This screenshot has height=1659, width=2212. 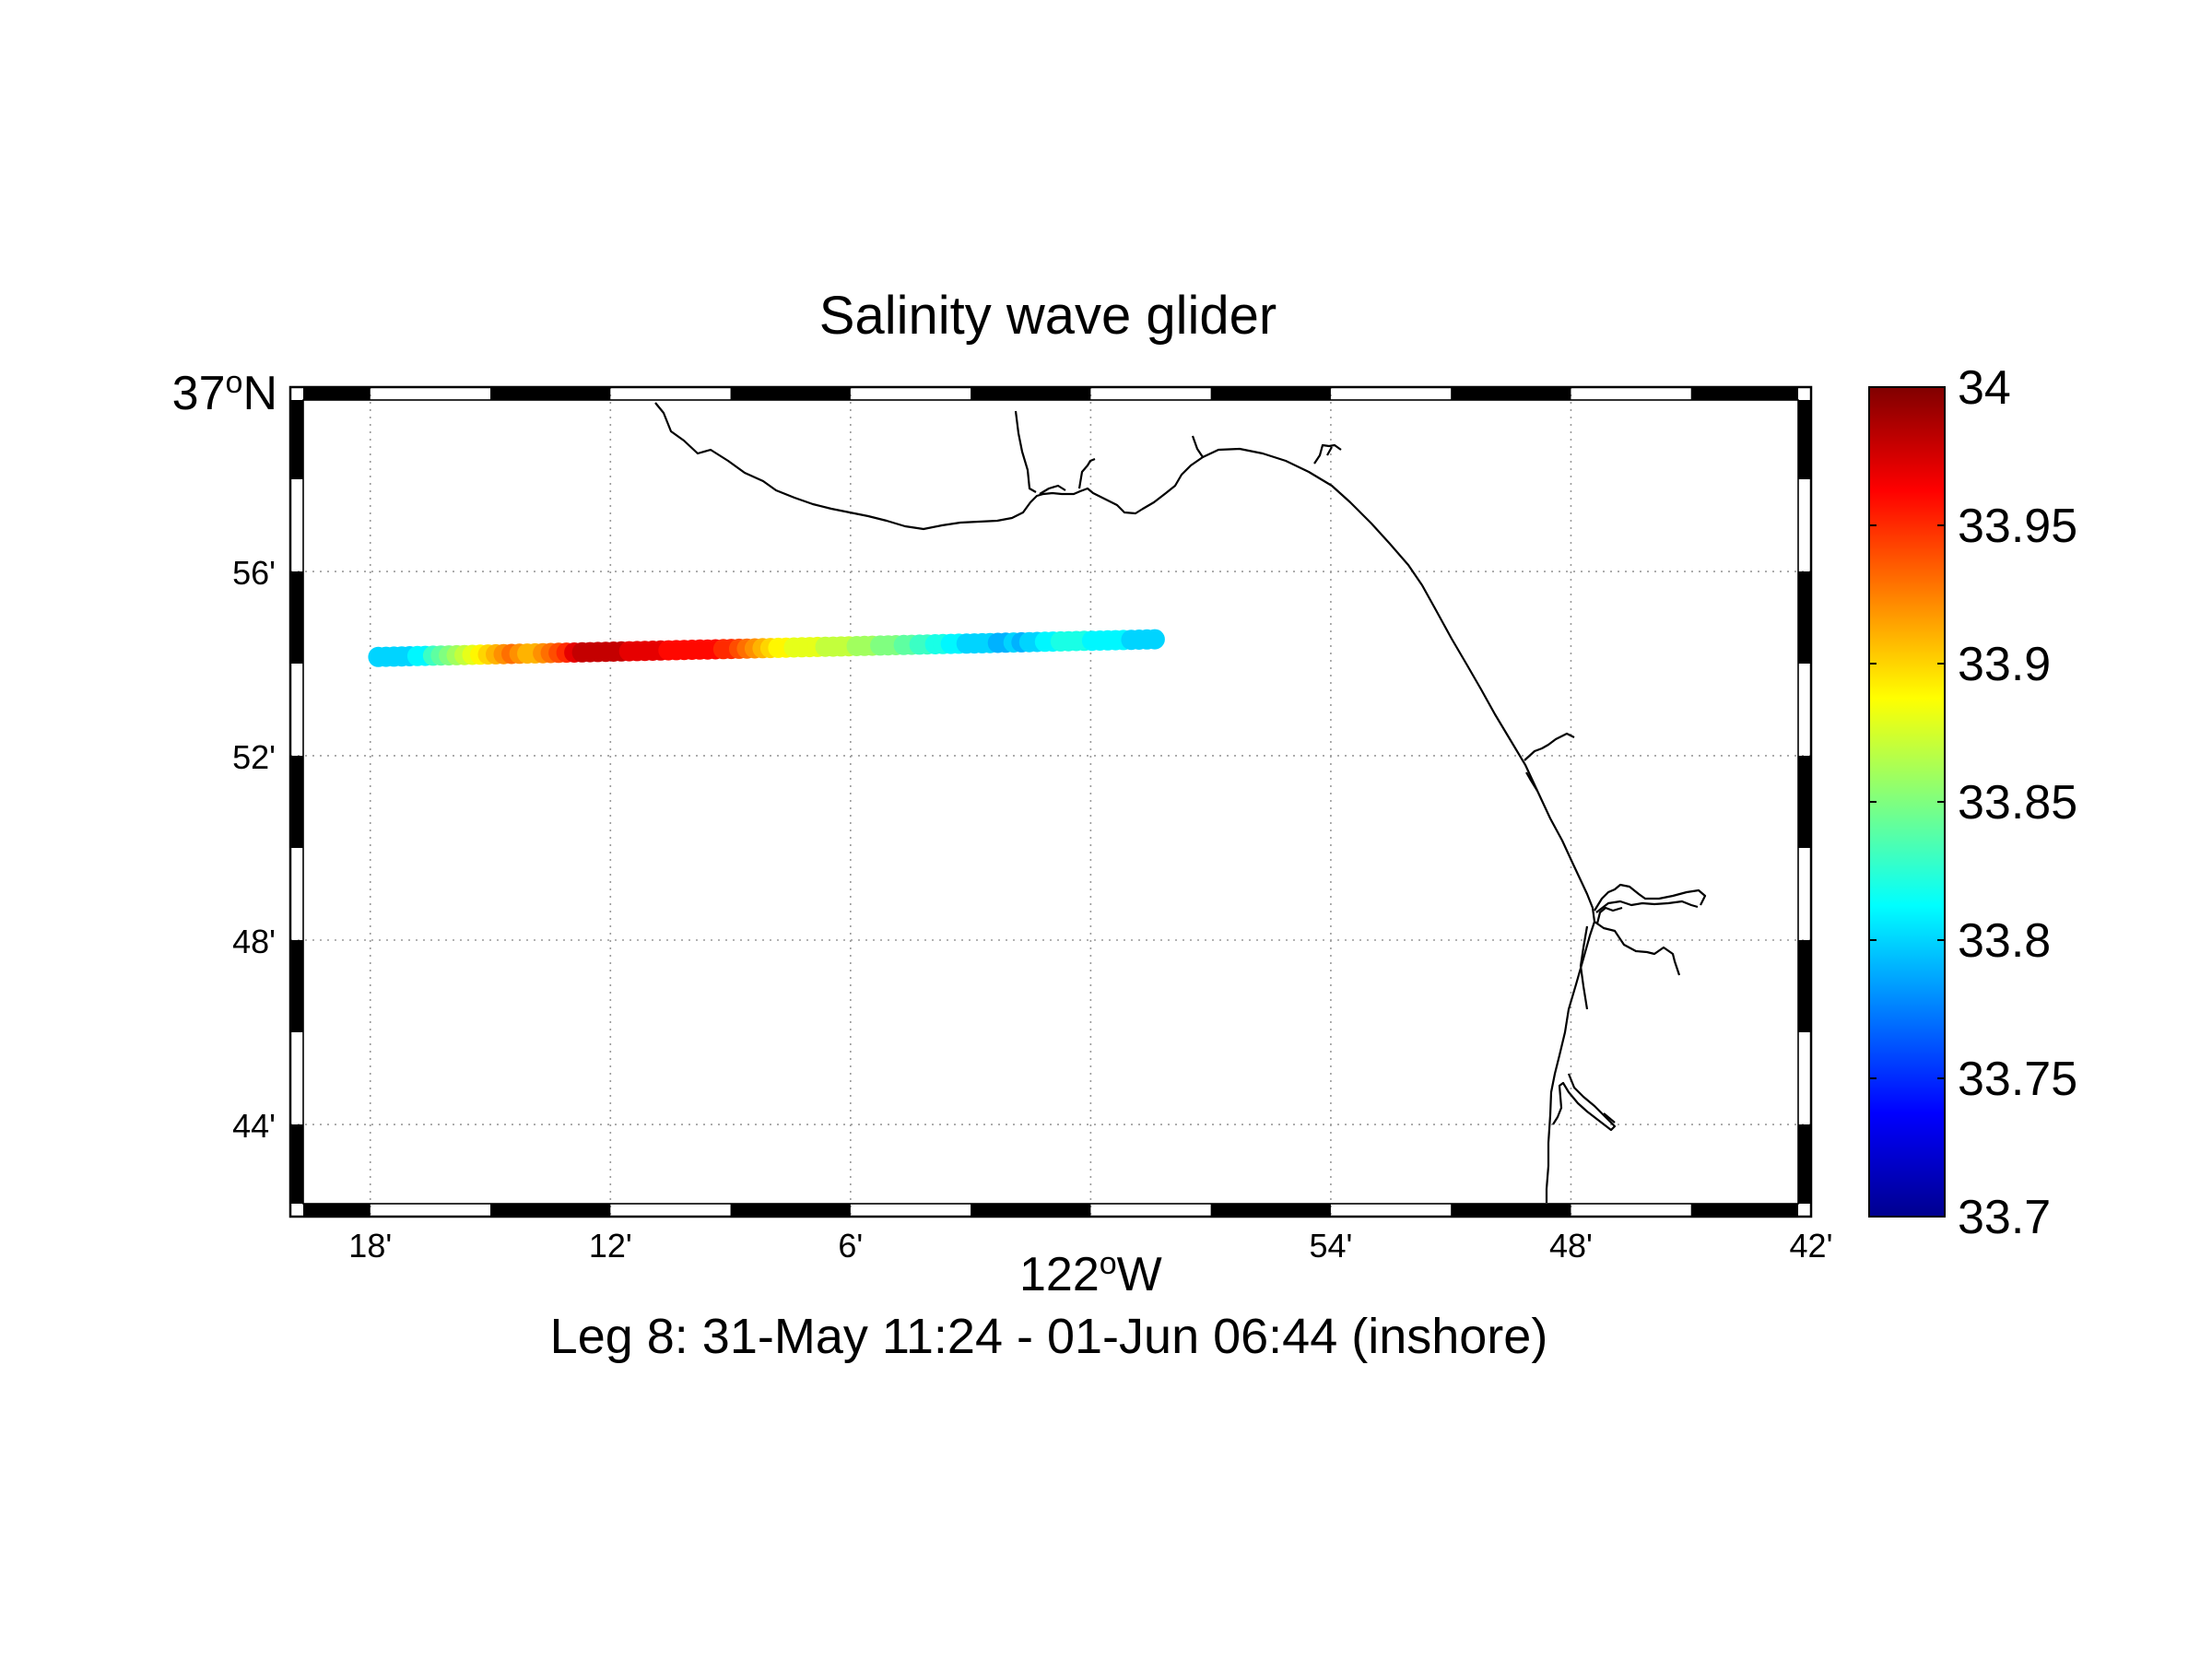 What do you see at coordinates (2017, 1079) in the screenshot?
I see `colorbar-tick-label: 33.75` at bounding box center [2017, 1079].